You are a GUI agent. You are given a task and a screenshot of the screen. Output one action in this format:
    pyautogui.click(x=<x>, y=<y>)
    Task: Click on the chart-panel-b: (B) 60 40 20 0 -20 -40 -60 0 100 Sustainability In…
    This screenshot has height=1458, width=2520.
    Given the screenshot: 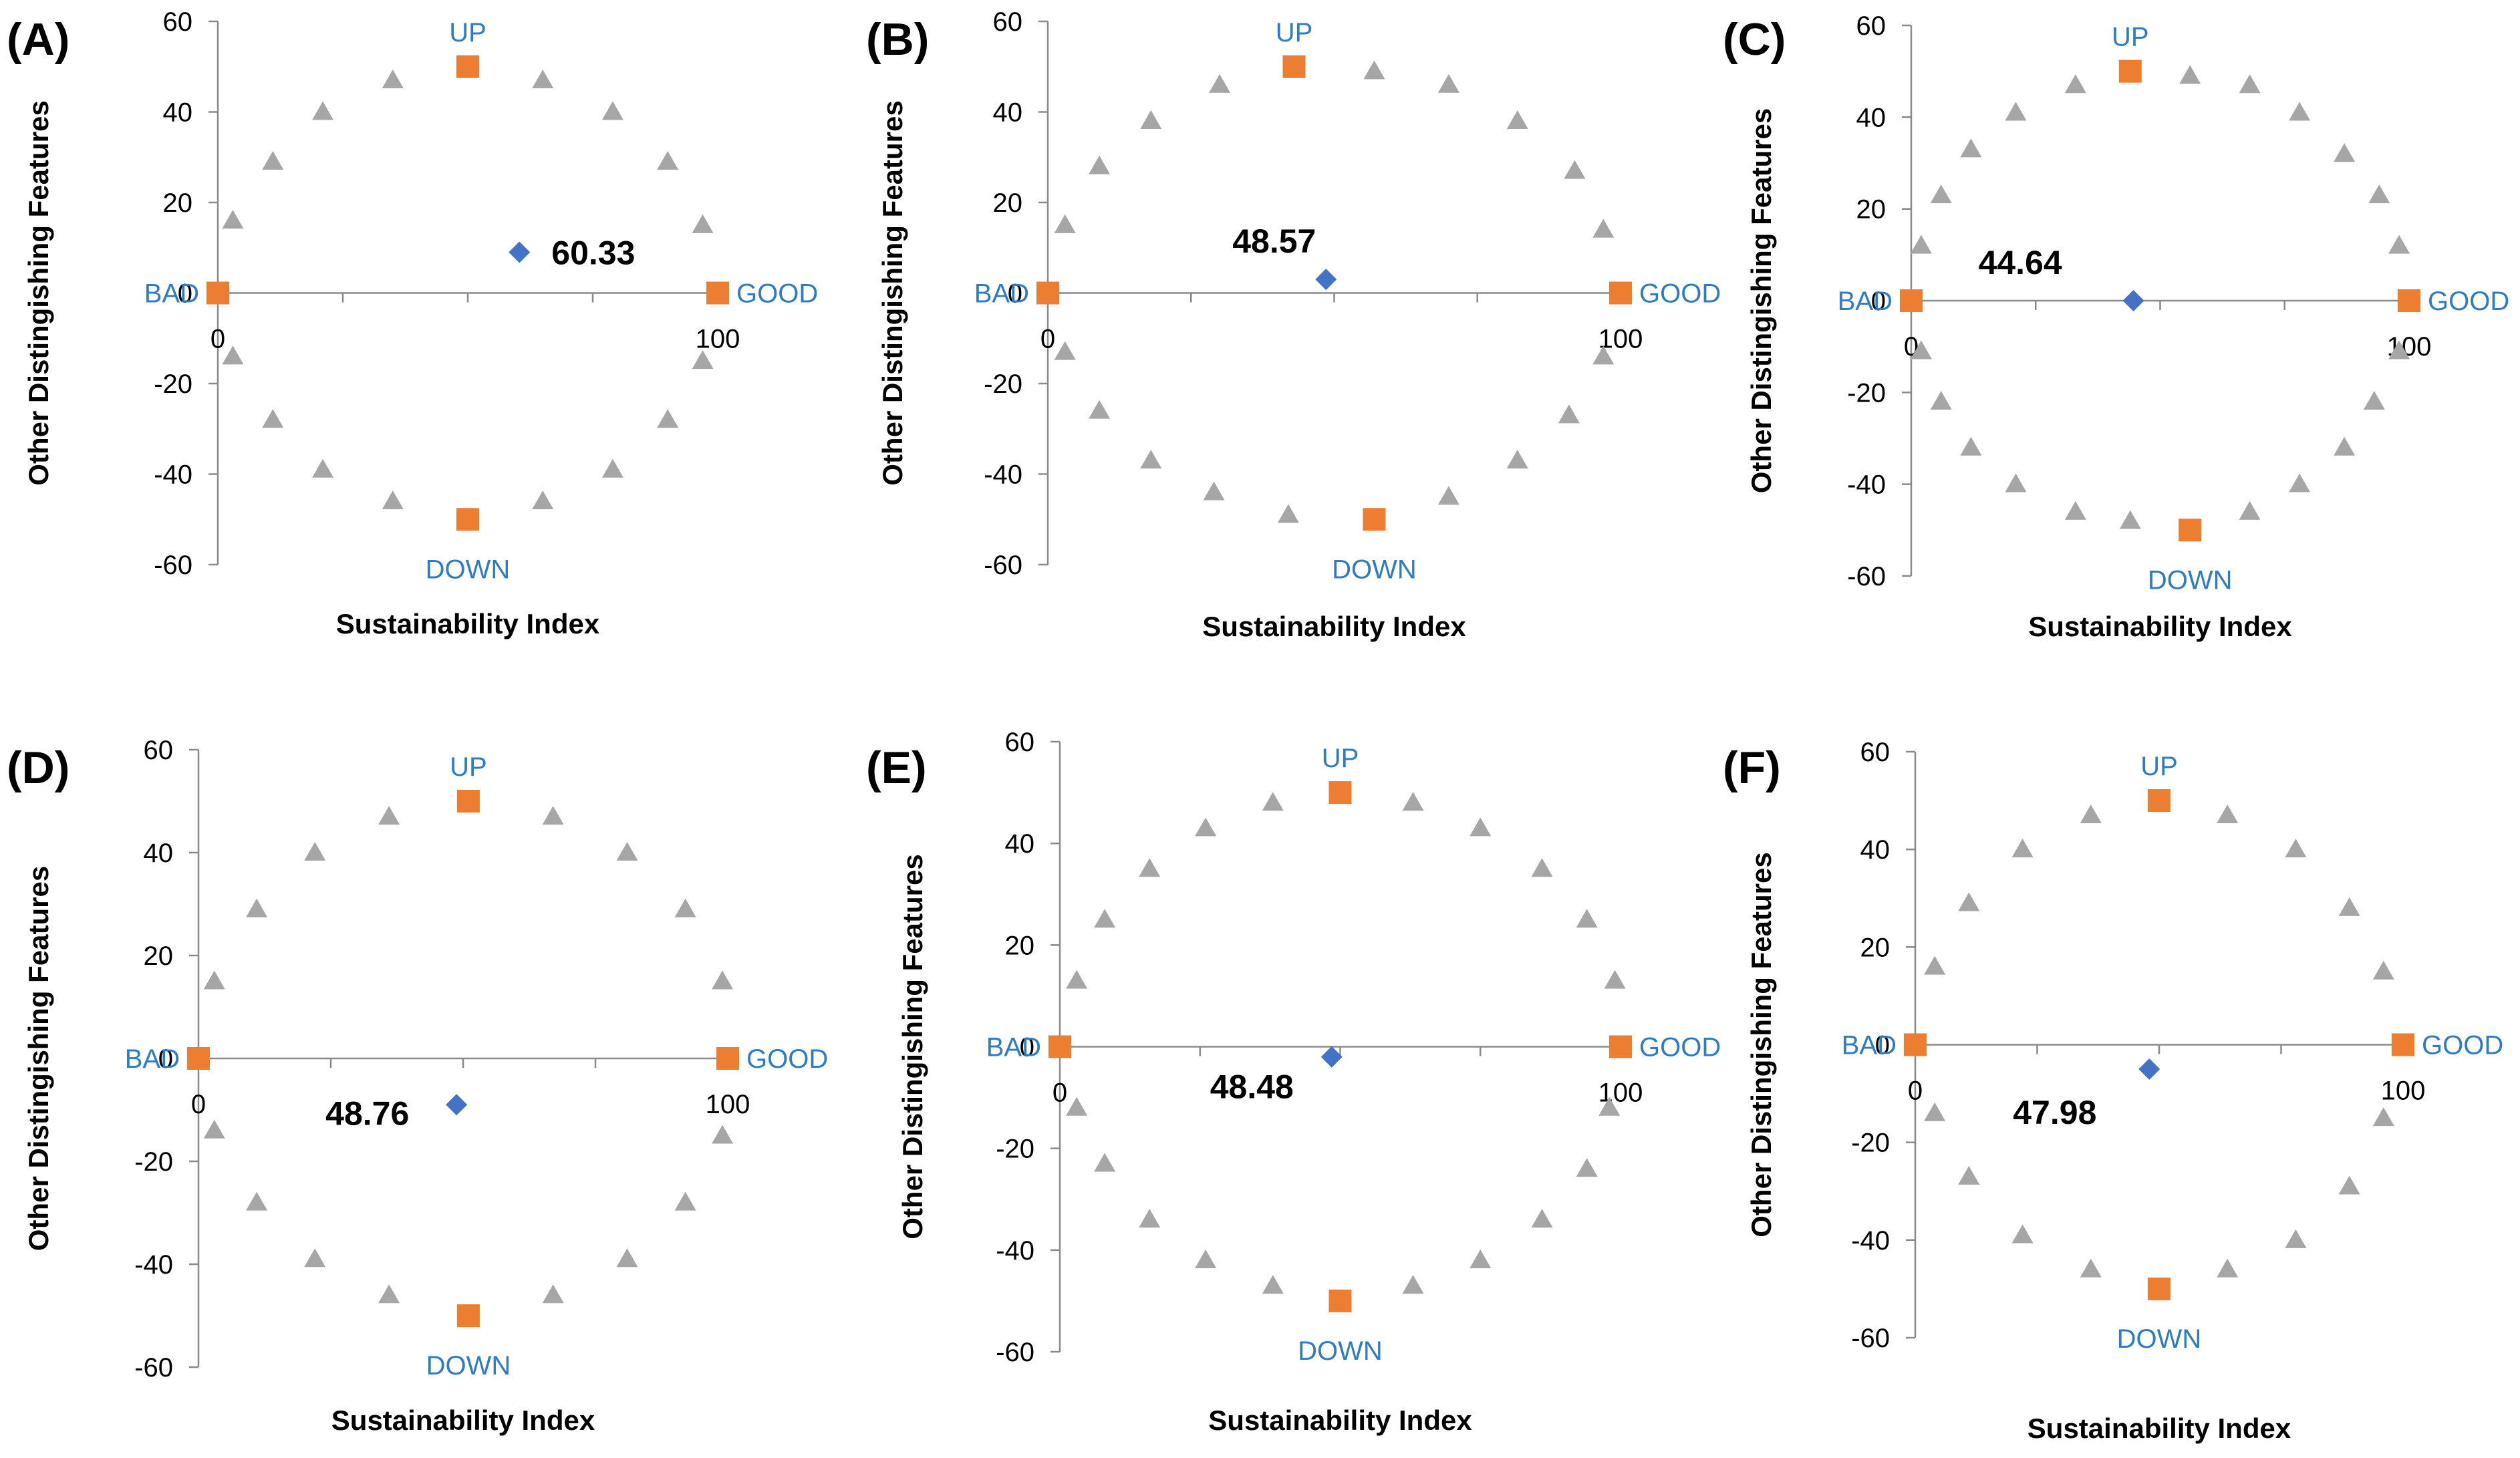 What is the action you would take?
    pyautogui.click(x=1293, y=324)
    